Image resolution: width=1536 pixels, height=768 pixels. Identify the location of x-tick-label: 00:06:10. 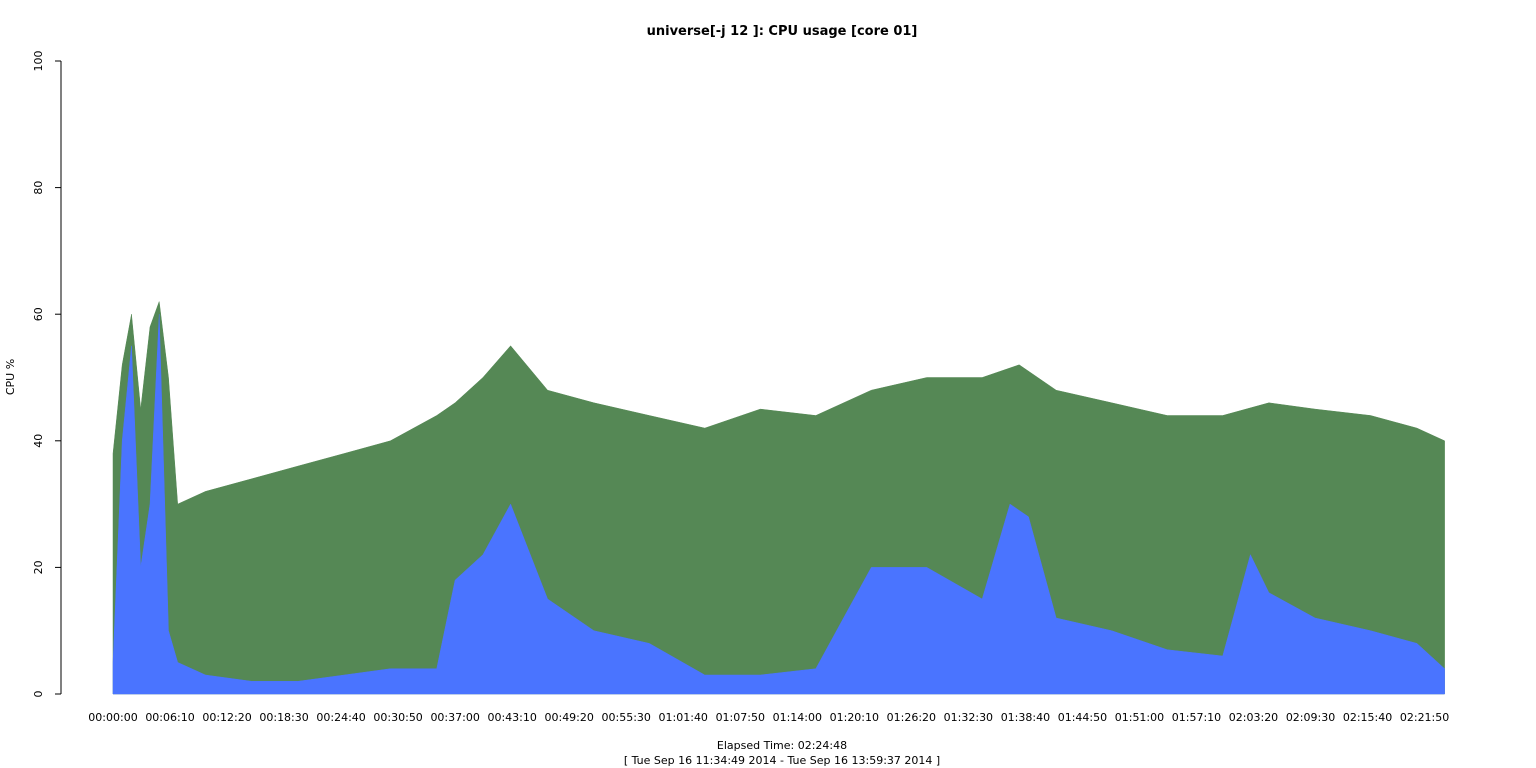
(169, 717).